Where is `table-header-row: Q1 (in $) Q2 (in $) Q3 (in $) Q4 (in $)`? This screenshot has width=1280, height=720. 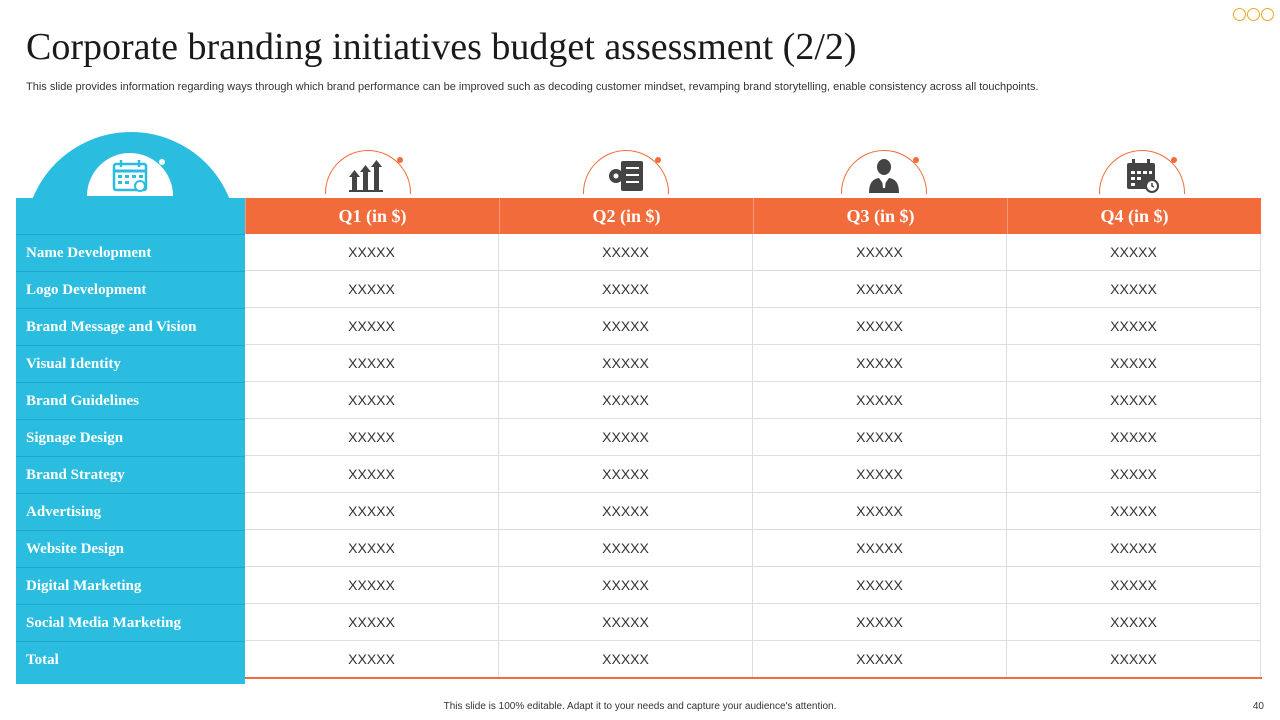 table-header-row: Q1 (in $) Q2 (in $) Q3 (in $) Q4 (in $) is located at coordinates (639, 216).